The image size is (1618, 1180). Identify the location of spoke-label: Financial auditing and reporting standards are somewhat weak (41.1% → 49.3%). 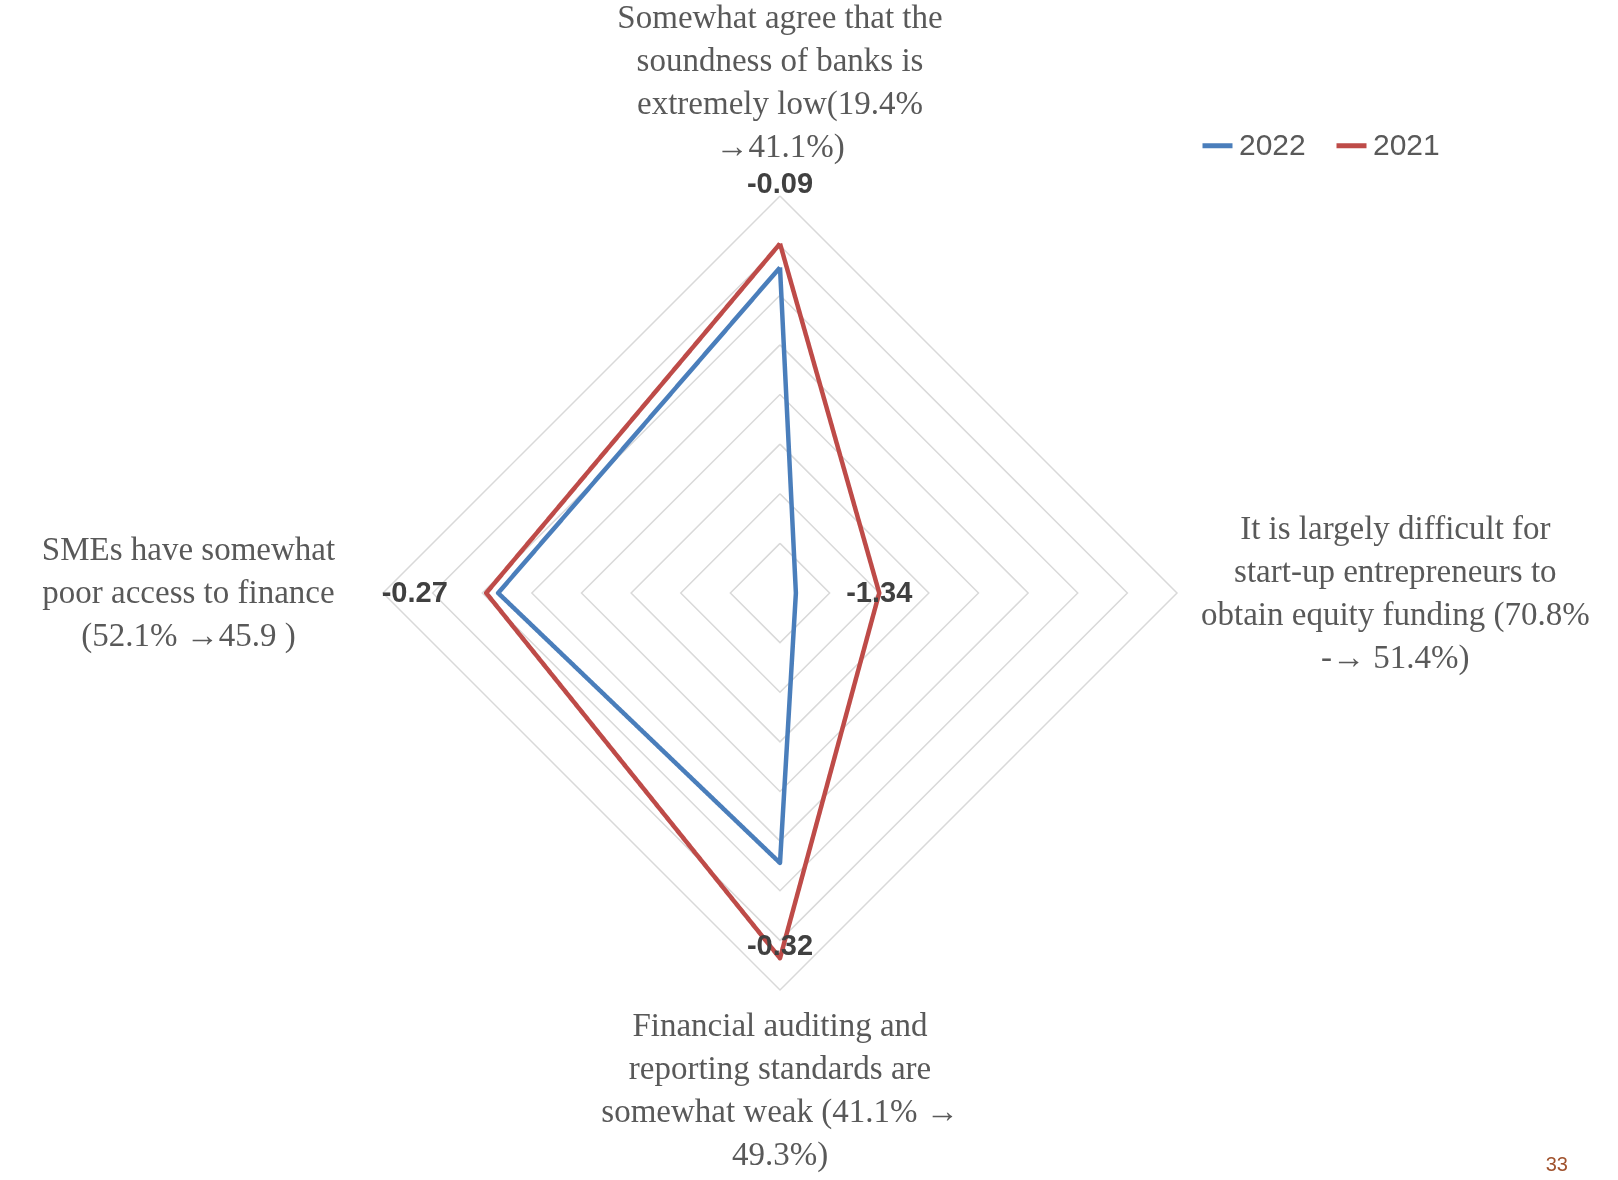
(780, 1089).